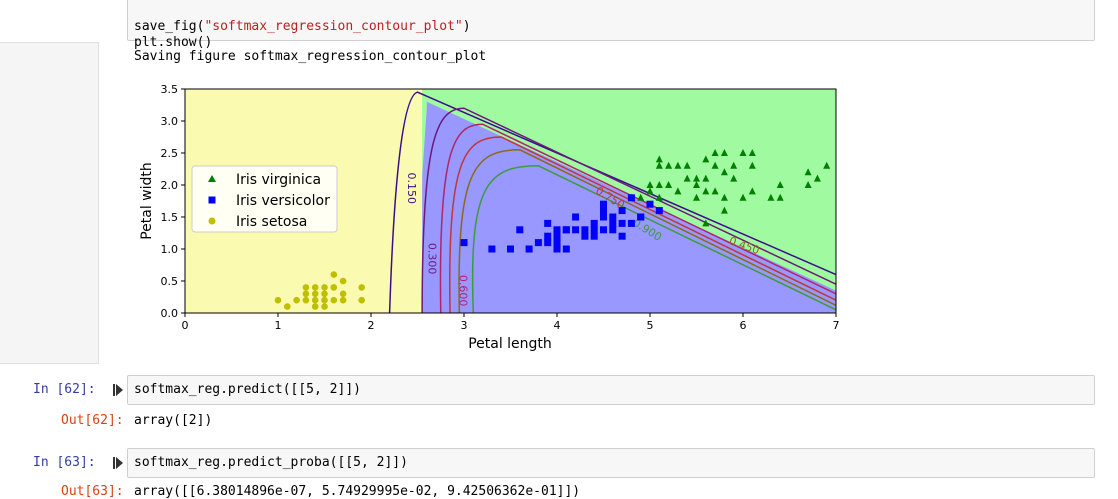  I want to click on legend-marker-versicolor, so click(212, 200).